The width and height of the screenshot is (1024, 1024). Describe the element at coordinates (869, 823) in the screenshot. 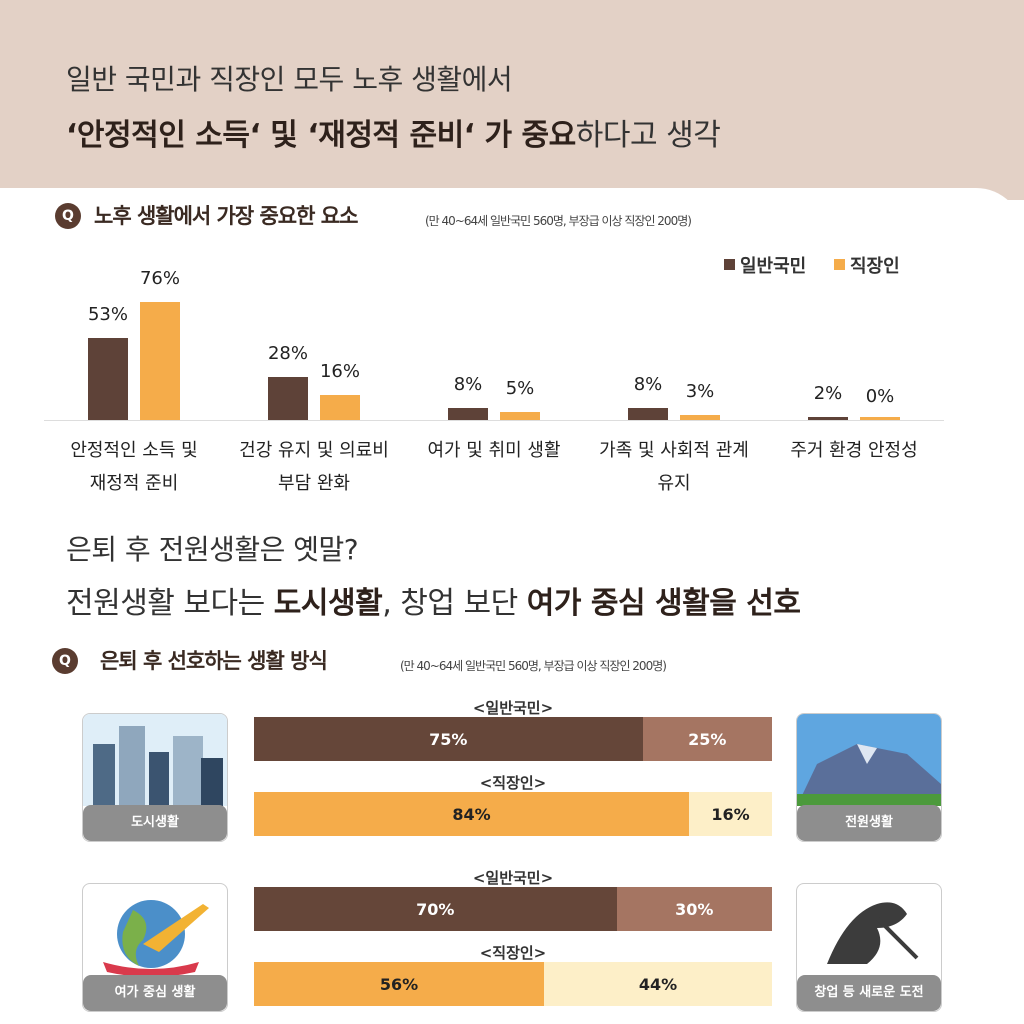

I see `card-label: 전원생활` at that location.